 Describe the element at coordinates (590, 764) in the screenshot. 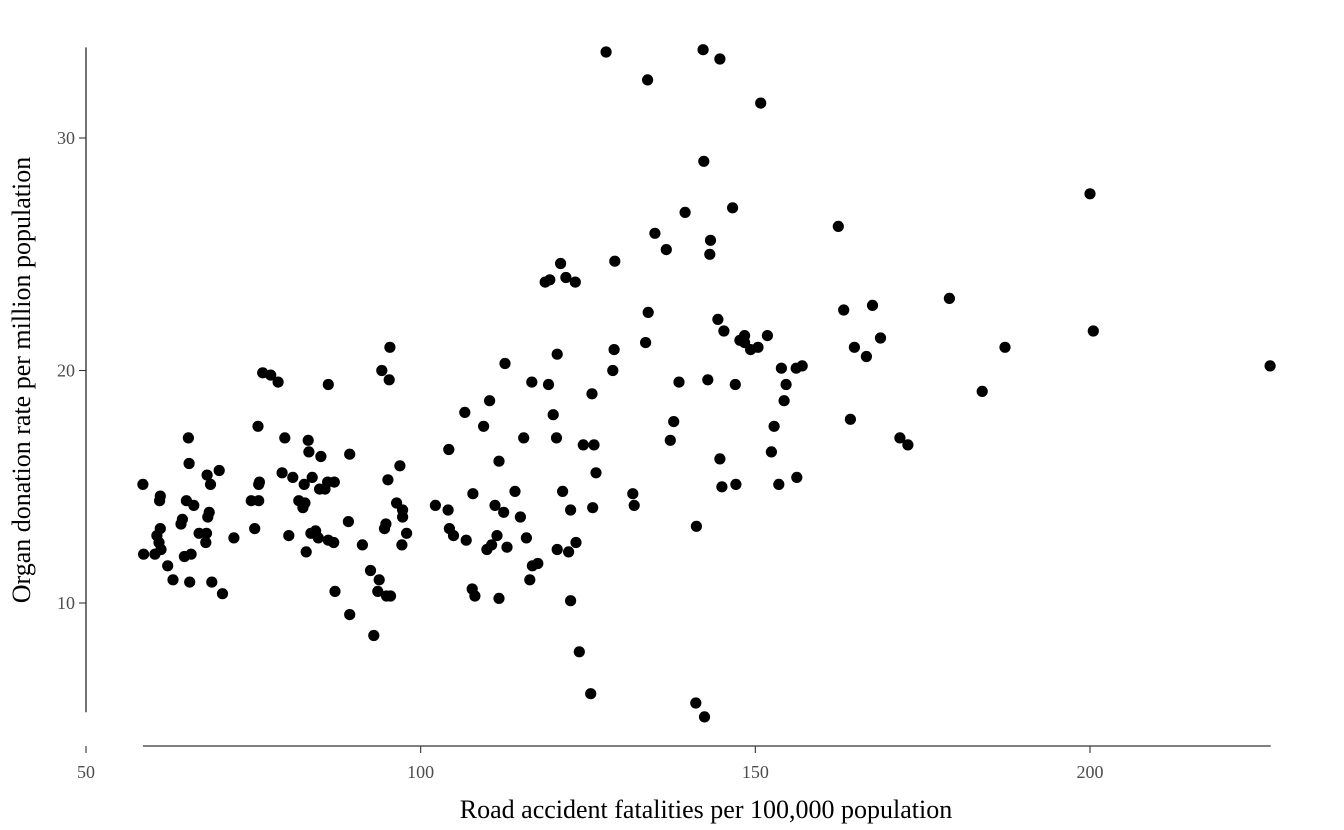

I see `x-axis-ticks: 50 100 150 200` at that location.